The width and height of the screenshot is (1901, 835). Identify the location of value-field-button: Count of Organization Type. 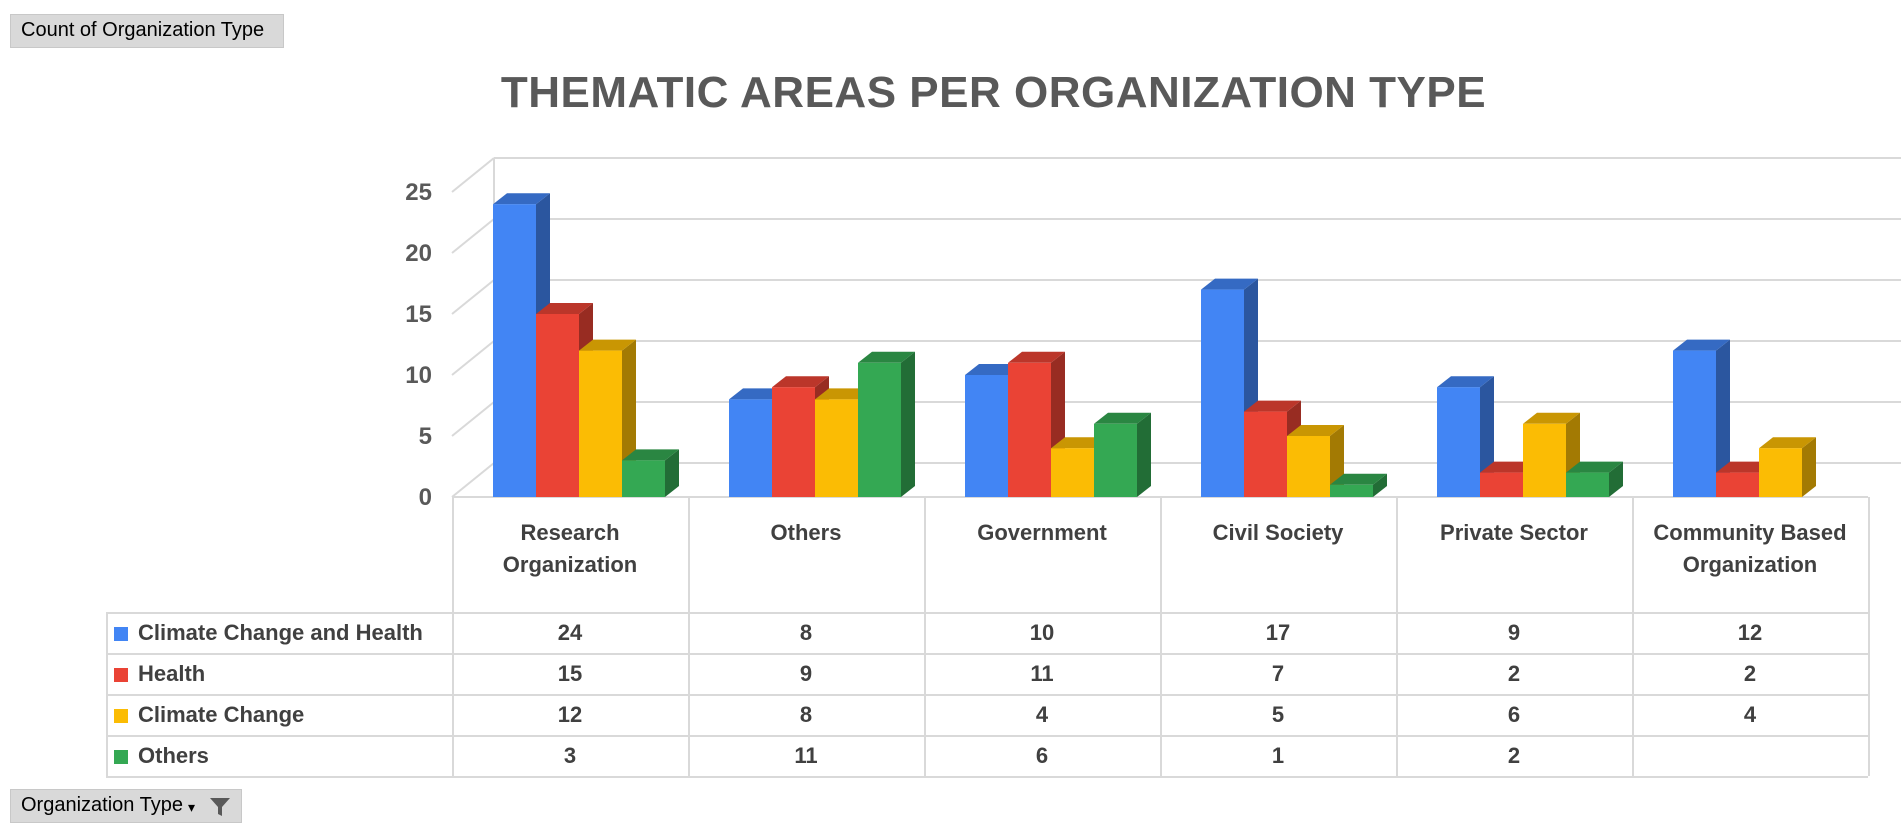
(147, 31).